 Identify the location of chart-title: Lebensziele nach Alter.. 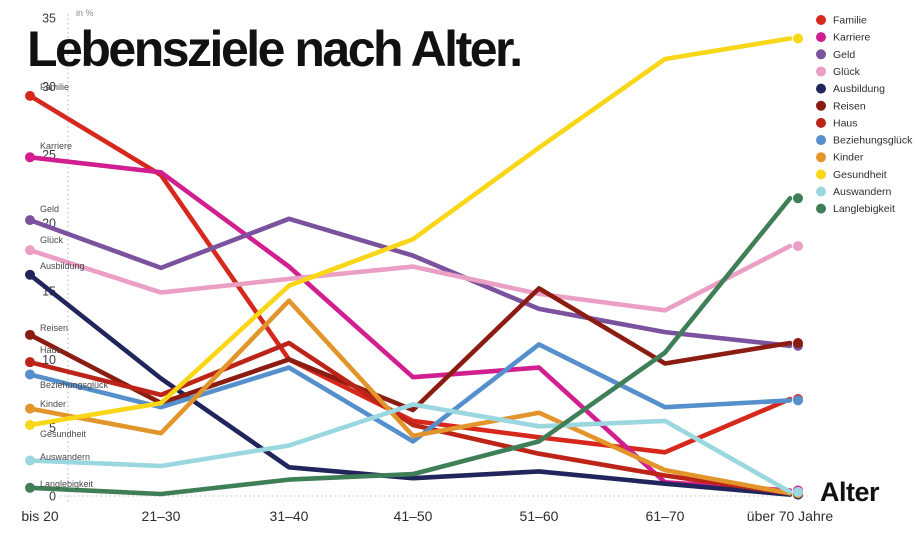
(275, 49).